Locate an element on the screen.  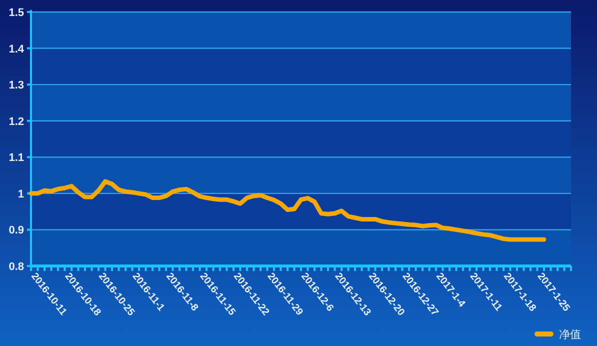
y-tick-label: 1.1 is located at coordinates (16, 158).